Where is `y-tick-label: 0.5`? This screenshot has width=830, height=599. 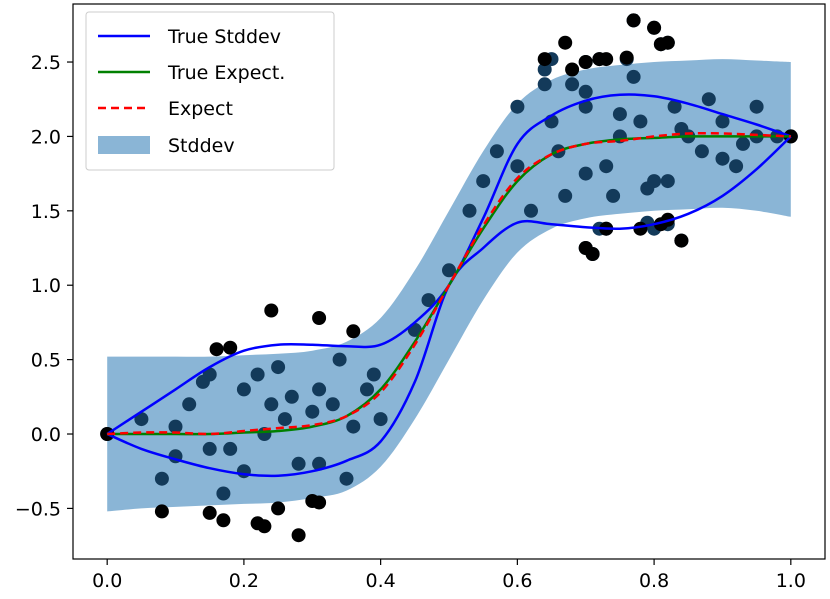
y-tick-label: 0.5 is located at coordinates (46, 361).